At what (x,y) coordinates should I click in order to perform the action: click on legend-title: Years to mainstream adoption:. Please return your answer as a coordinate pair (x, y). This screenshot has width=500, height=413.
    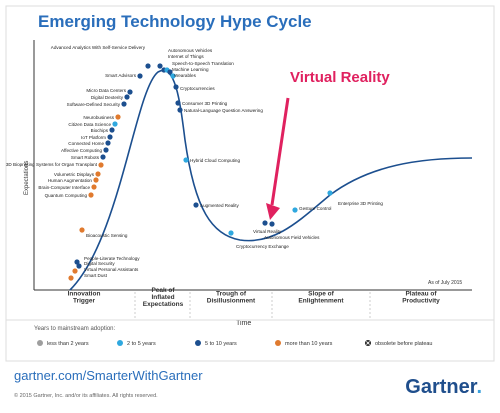
    Looking at the image, I should click on (74, 329).